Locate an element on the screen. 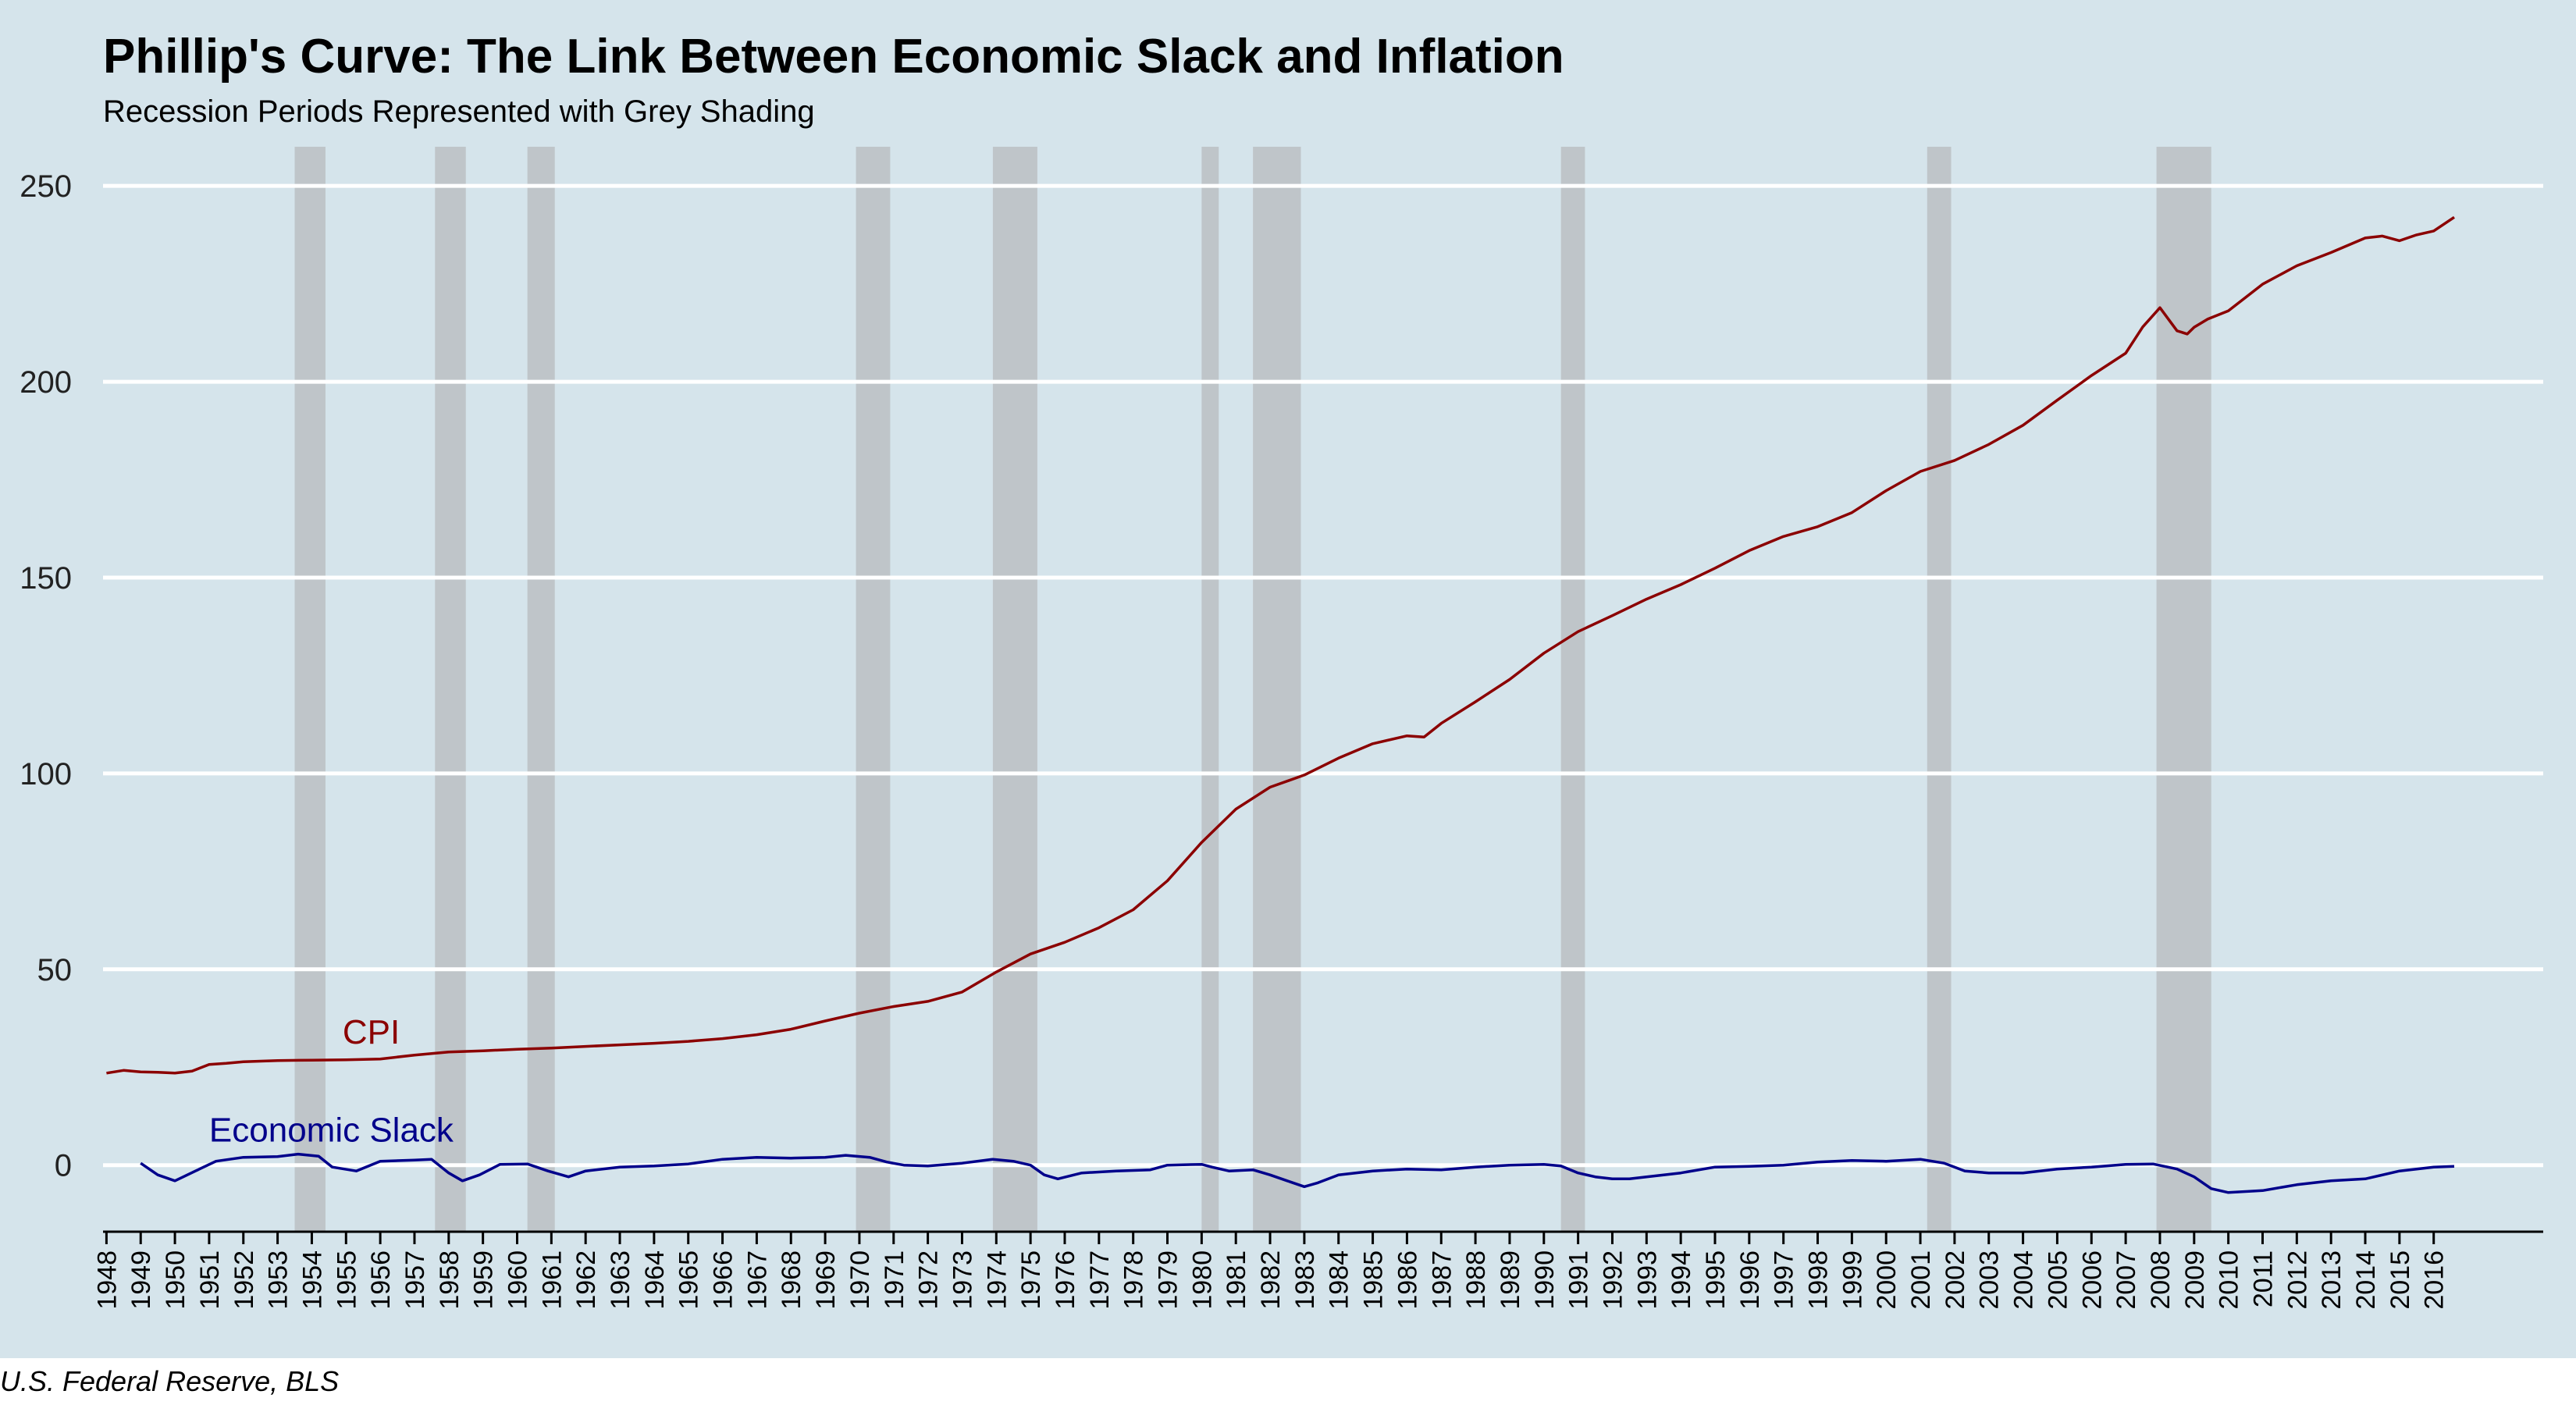  x-tick-label: 2012 is located at coordinates (2297, 1280).